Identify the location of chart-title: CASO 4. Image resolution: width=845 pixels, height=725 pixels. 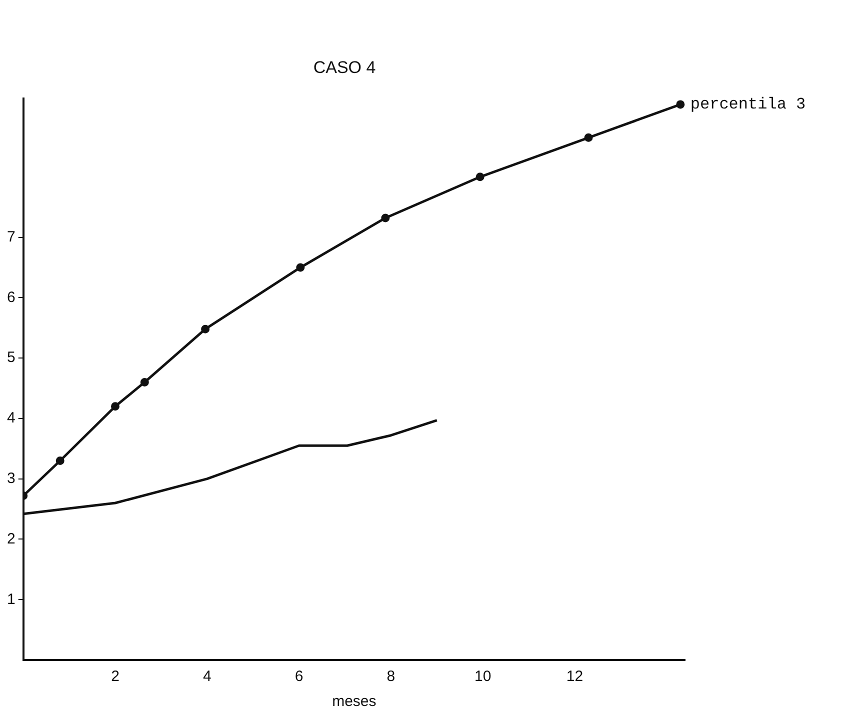
(344, 67).